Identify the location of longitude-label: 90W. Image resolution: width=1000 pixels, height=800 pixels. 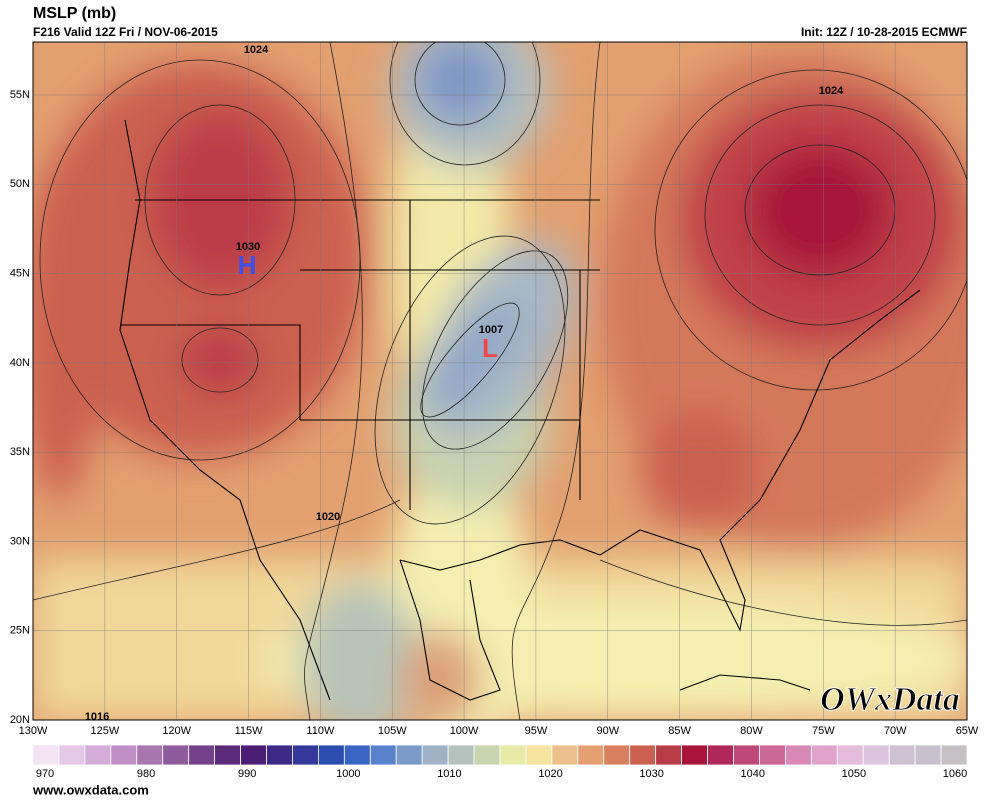
(607, 731).